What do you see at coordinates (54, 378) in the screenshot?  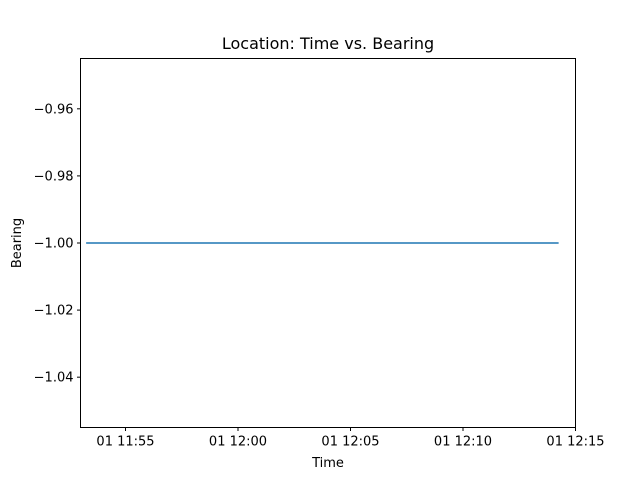 I see `y-tick-label: −1.04` at bounding box center [54, 378].